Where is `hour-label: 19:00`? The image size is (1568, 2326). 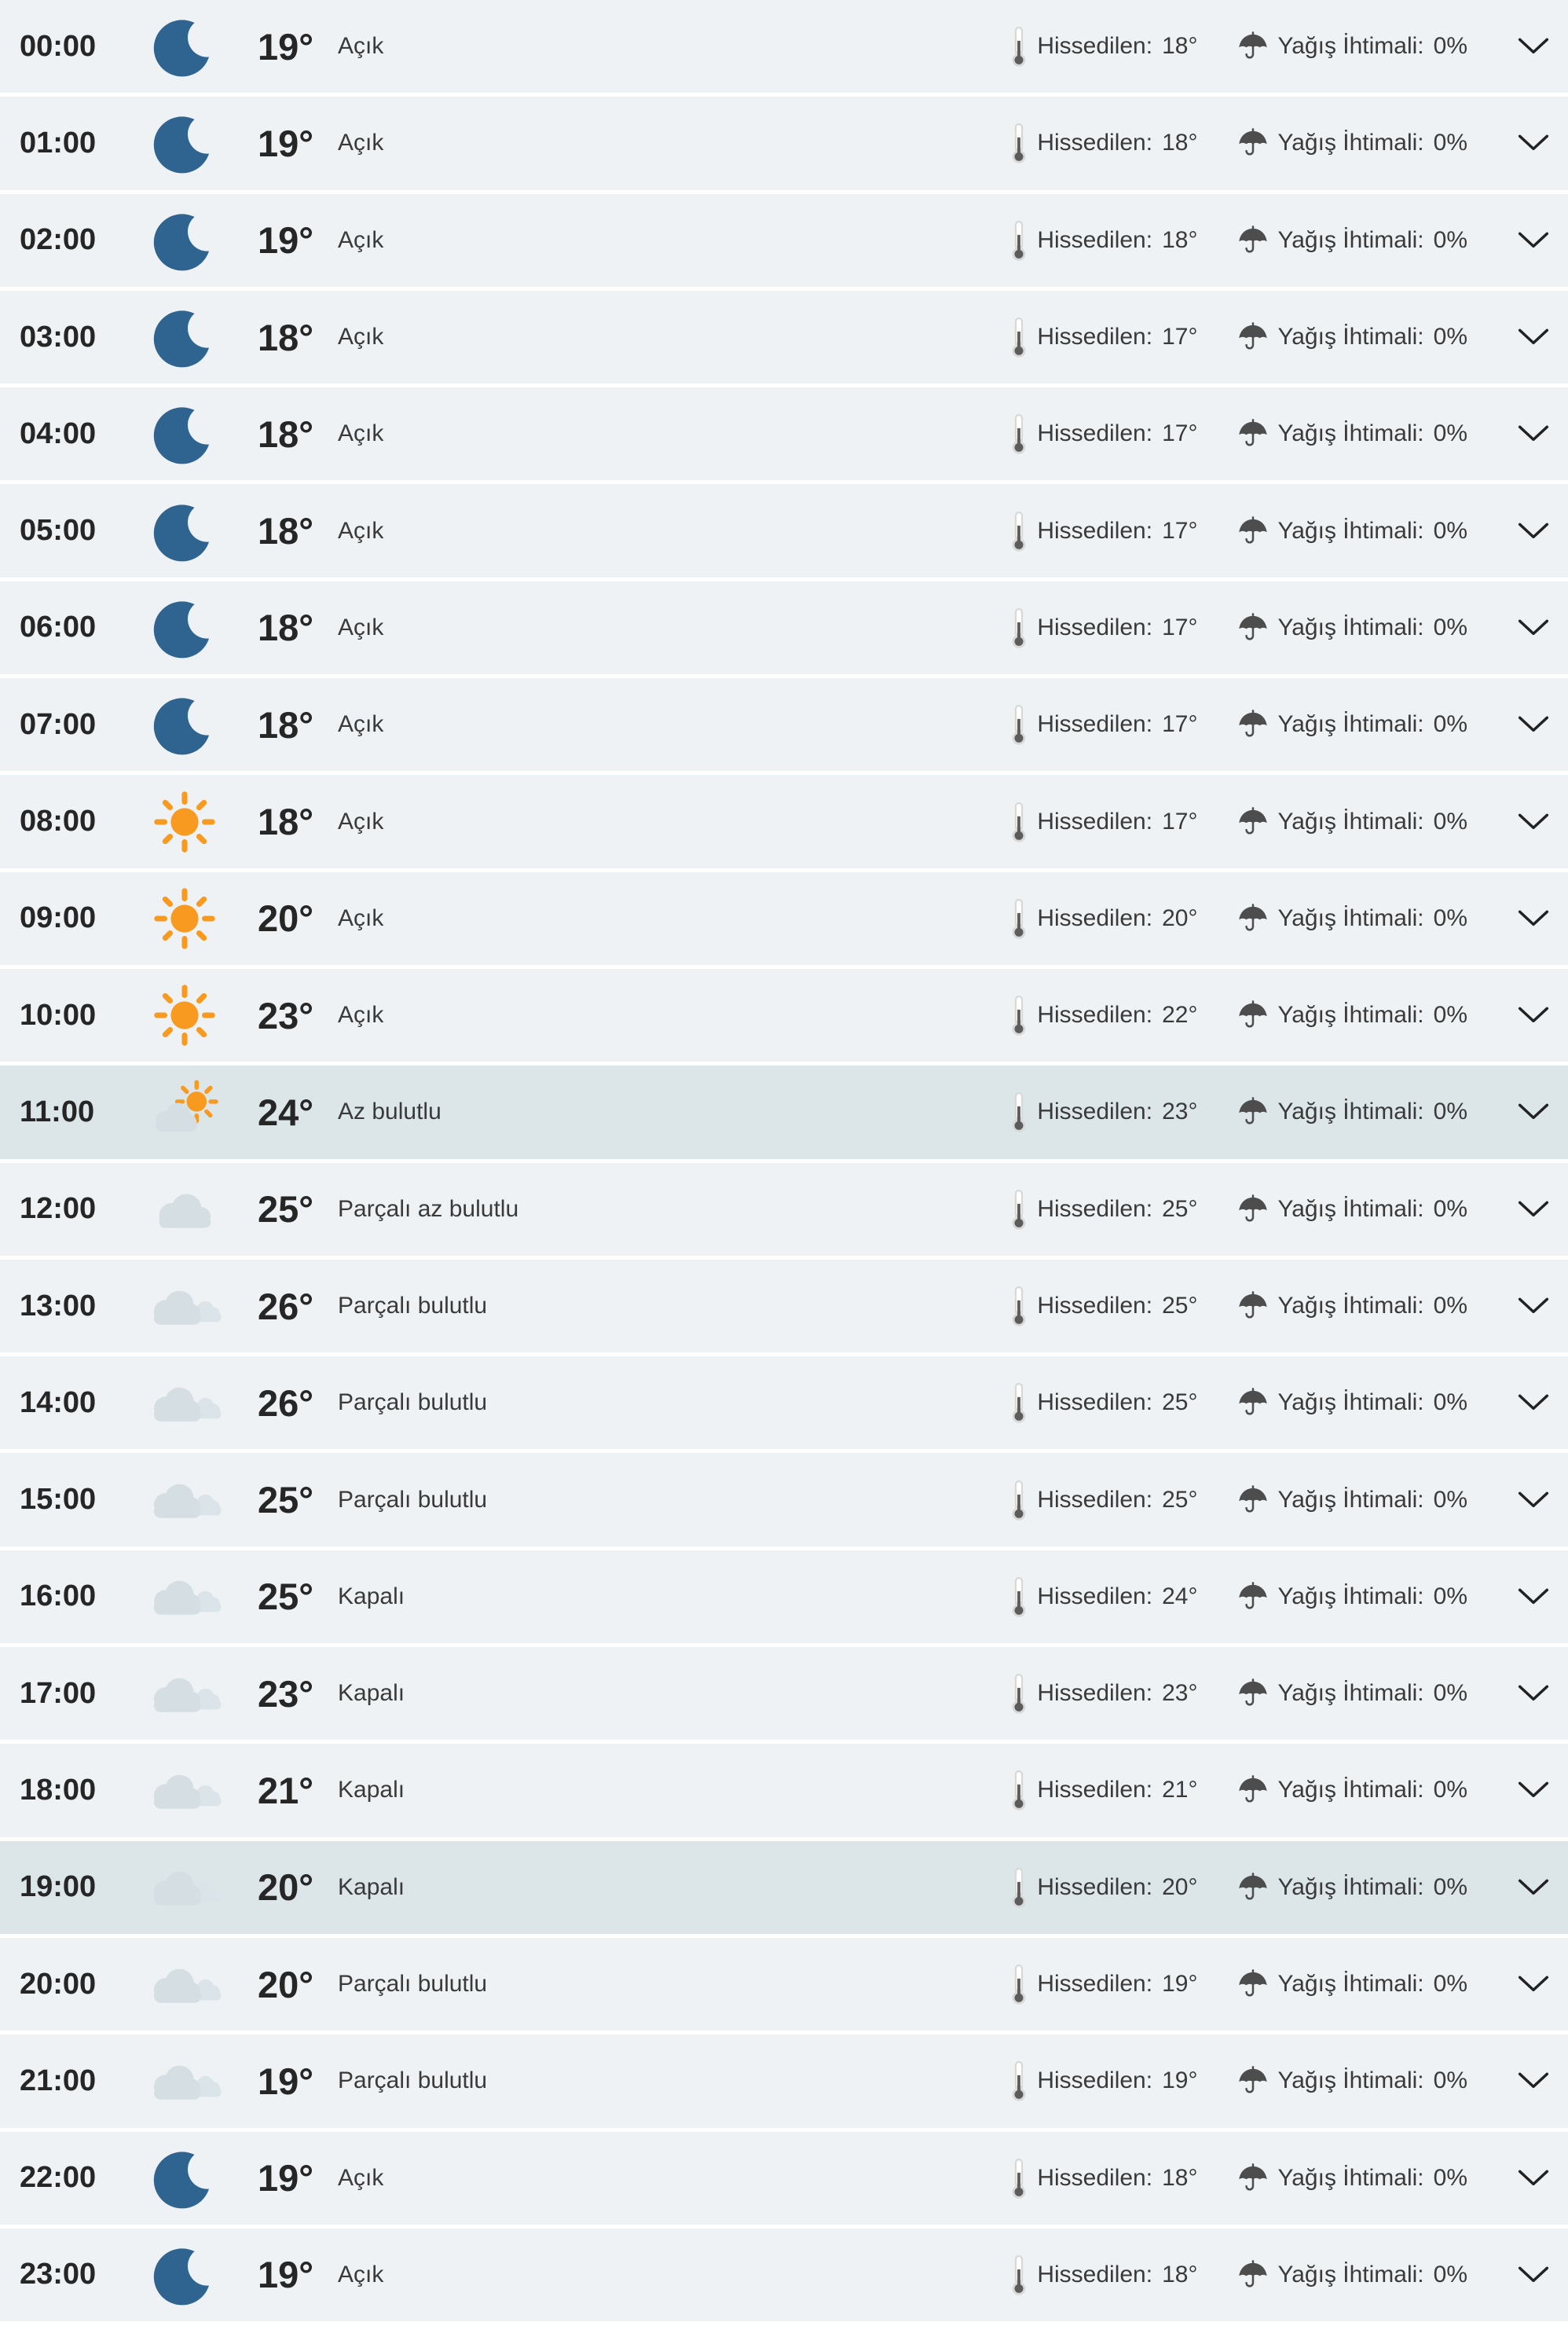
hour-label: 19:00 is located at coordinates (59, 1887).